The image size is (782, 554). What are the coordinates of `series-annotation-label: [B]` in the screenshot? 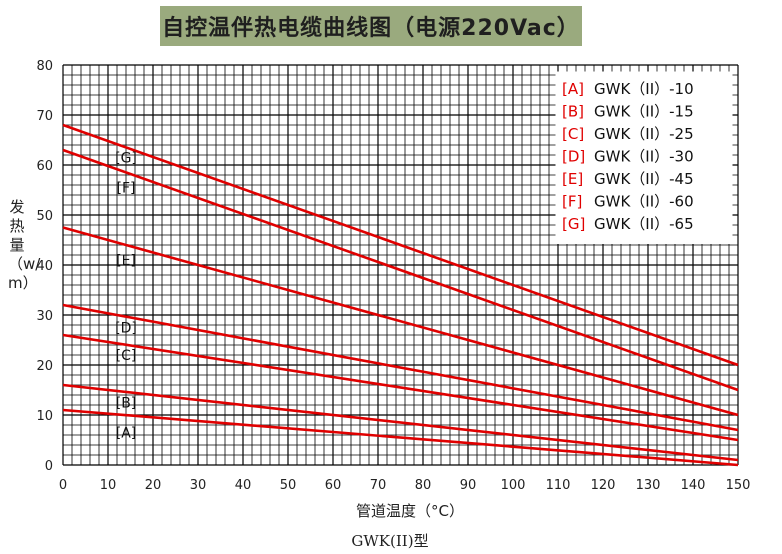 It's located at (126, 404).